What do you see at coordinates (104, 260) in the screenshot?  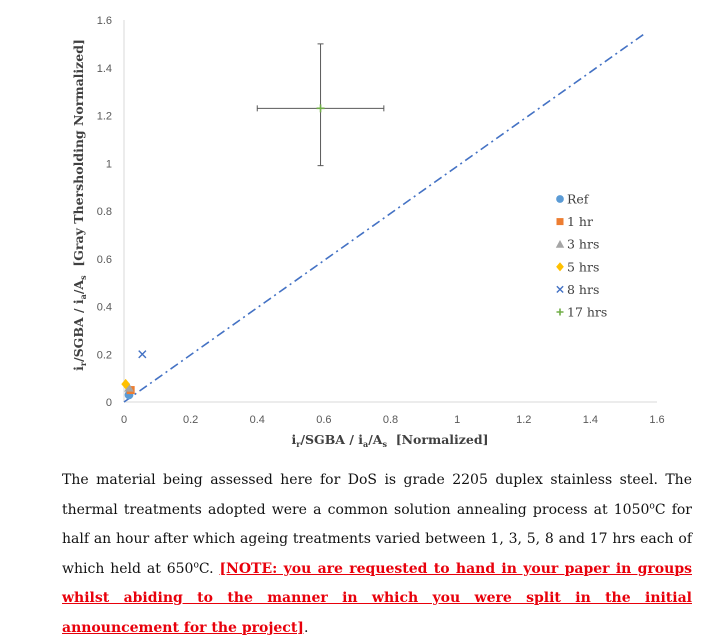 I see `y-tick-label: 0.6` at bounding box center [104, 260].